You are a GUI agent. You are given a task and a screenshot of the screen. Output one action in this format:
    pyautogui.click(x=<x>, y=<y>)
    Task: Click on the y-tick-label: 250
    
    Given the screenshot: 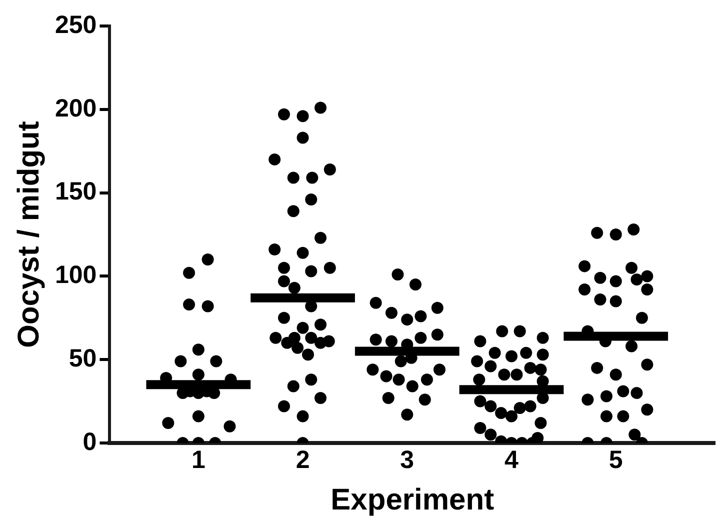 What is the action you would take?
    pyautogui.click(x=75, y=24)
    